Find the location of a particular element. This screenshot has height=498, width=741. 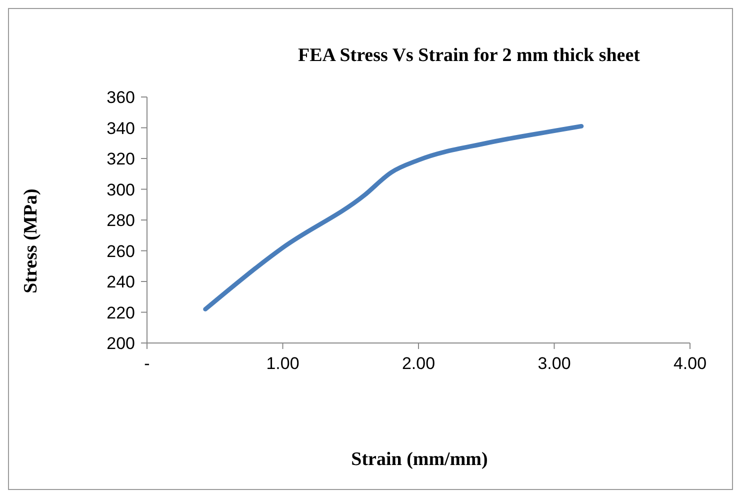

x-tick-label: 4.00 is located at coordinates (690, 364).